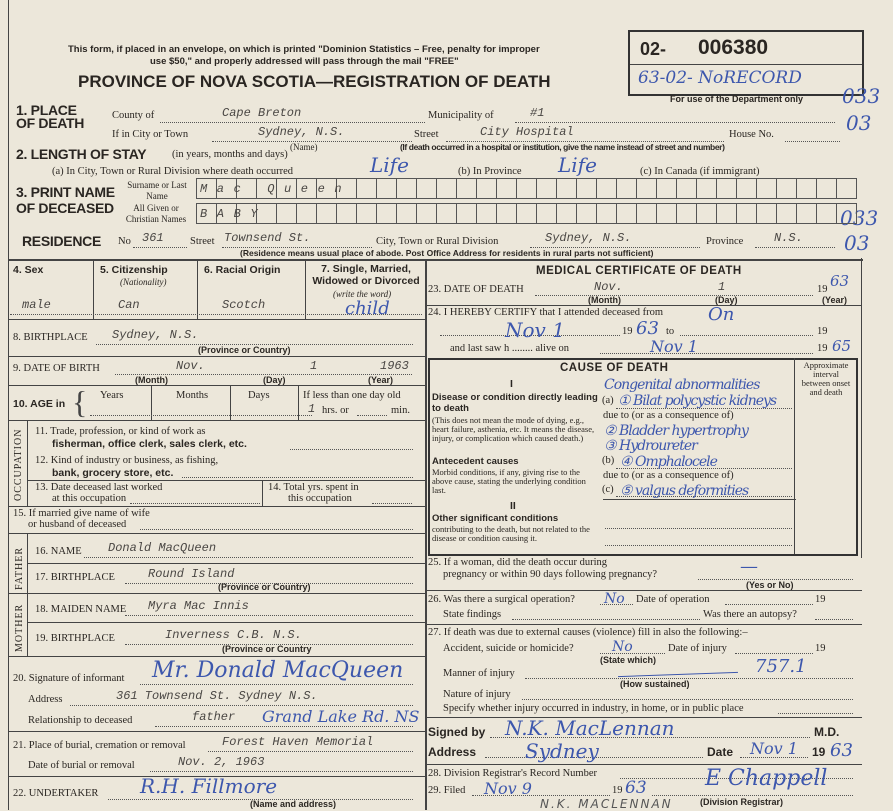 The height and width of the screenshot is (811, 893). Describe the element at coordinates (655, 684) in the screenshot. I see `how-sustained-sub: (How sustained)` at that location.